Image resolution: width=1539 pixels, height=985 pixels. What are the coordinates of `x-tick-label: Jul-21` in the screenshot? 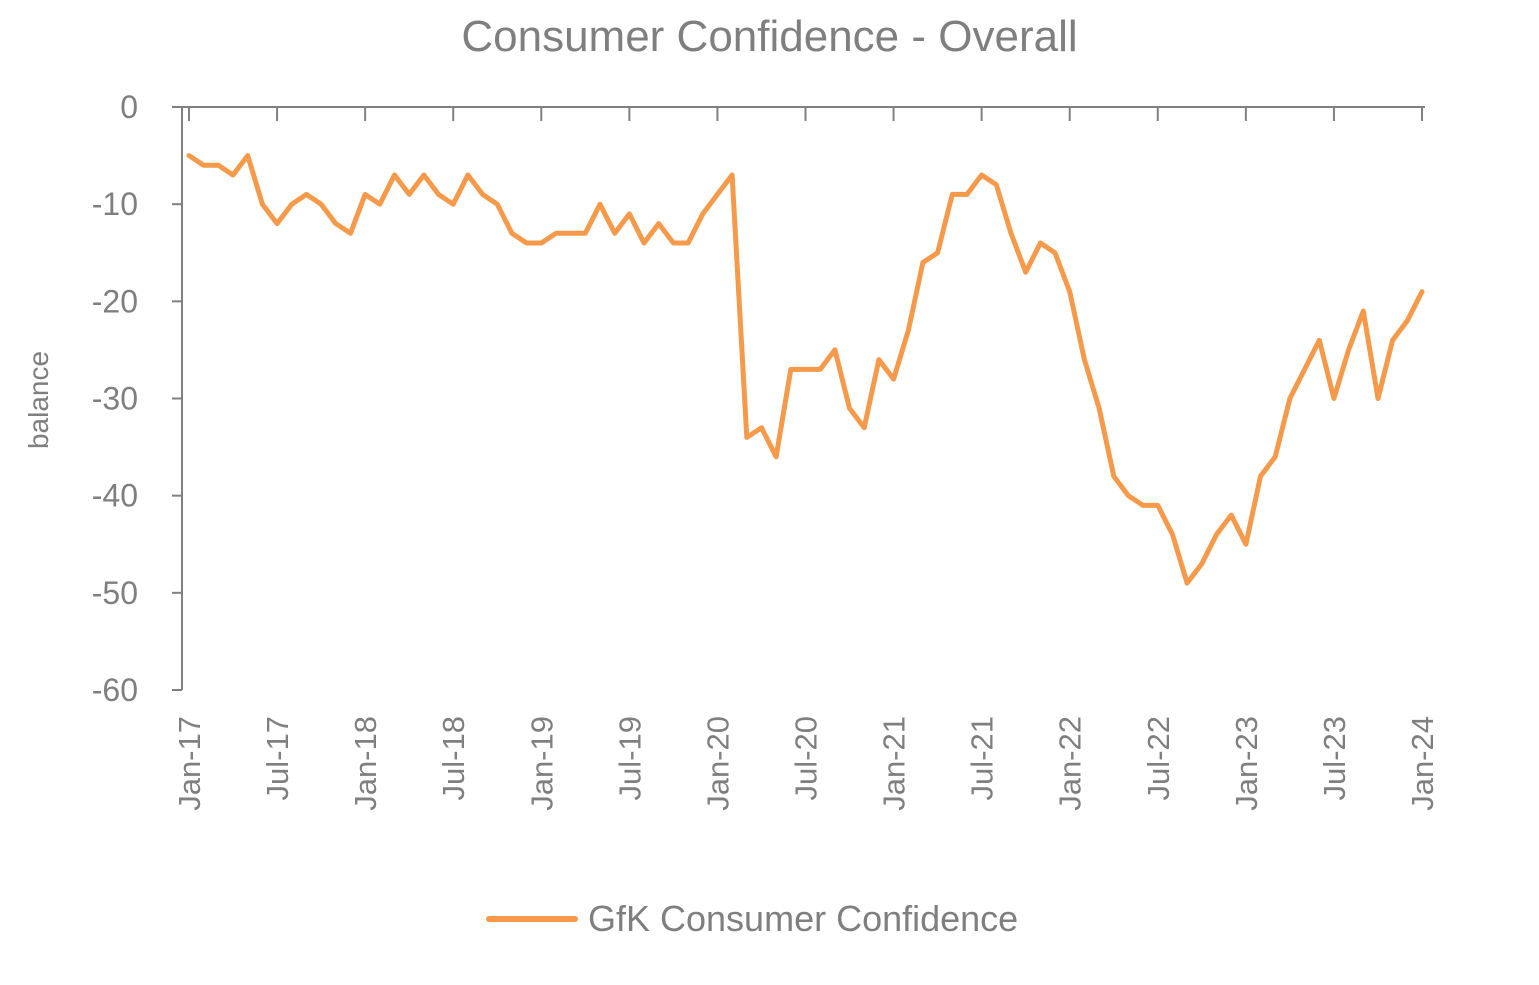 It's located at (982, 758).